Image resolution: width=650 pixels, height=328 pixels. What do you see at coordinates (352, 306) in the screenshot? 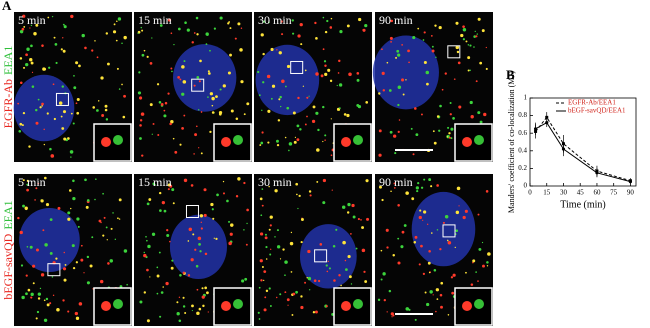
I see `inset` at bounding box center [352, 306].